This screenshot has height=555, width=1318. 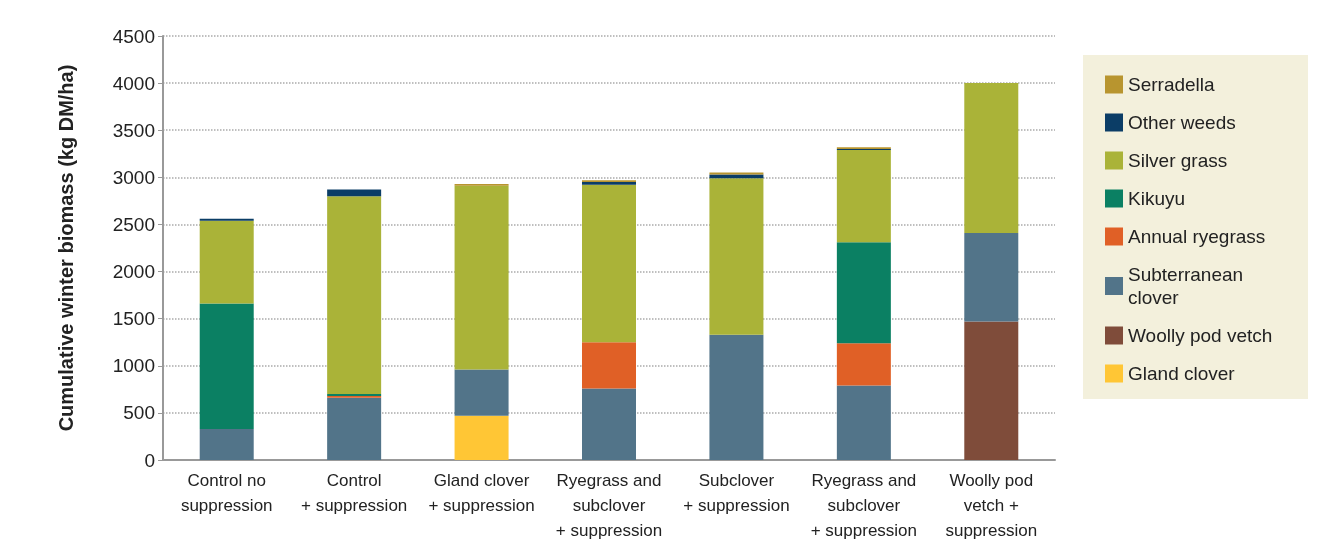 What do you see at coordinates (1157, 198) in the screenshot?
I see `legend-label: Kikuyu` at bounding box center [1157, 198].